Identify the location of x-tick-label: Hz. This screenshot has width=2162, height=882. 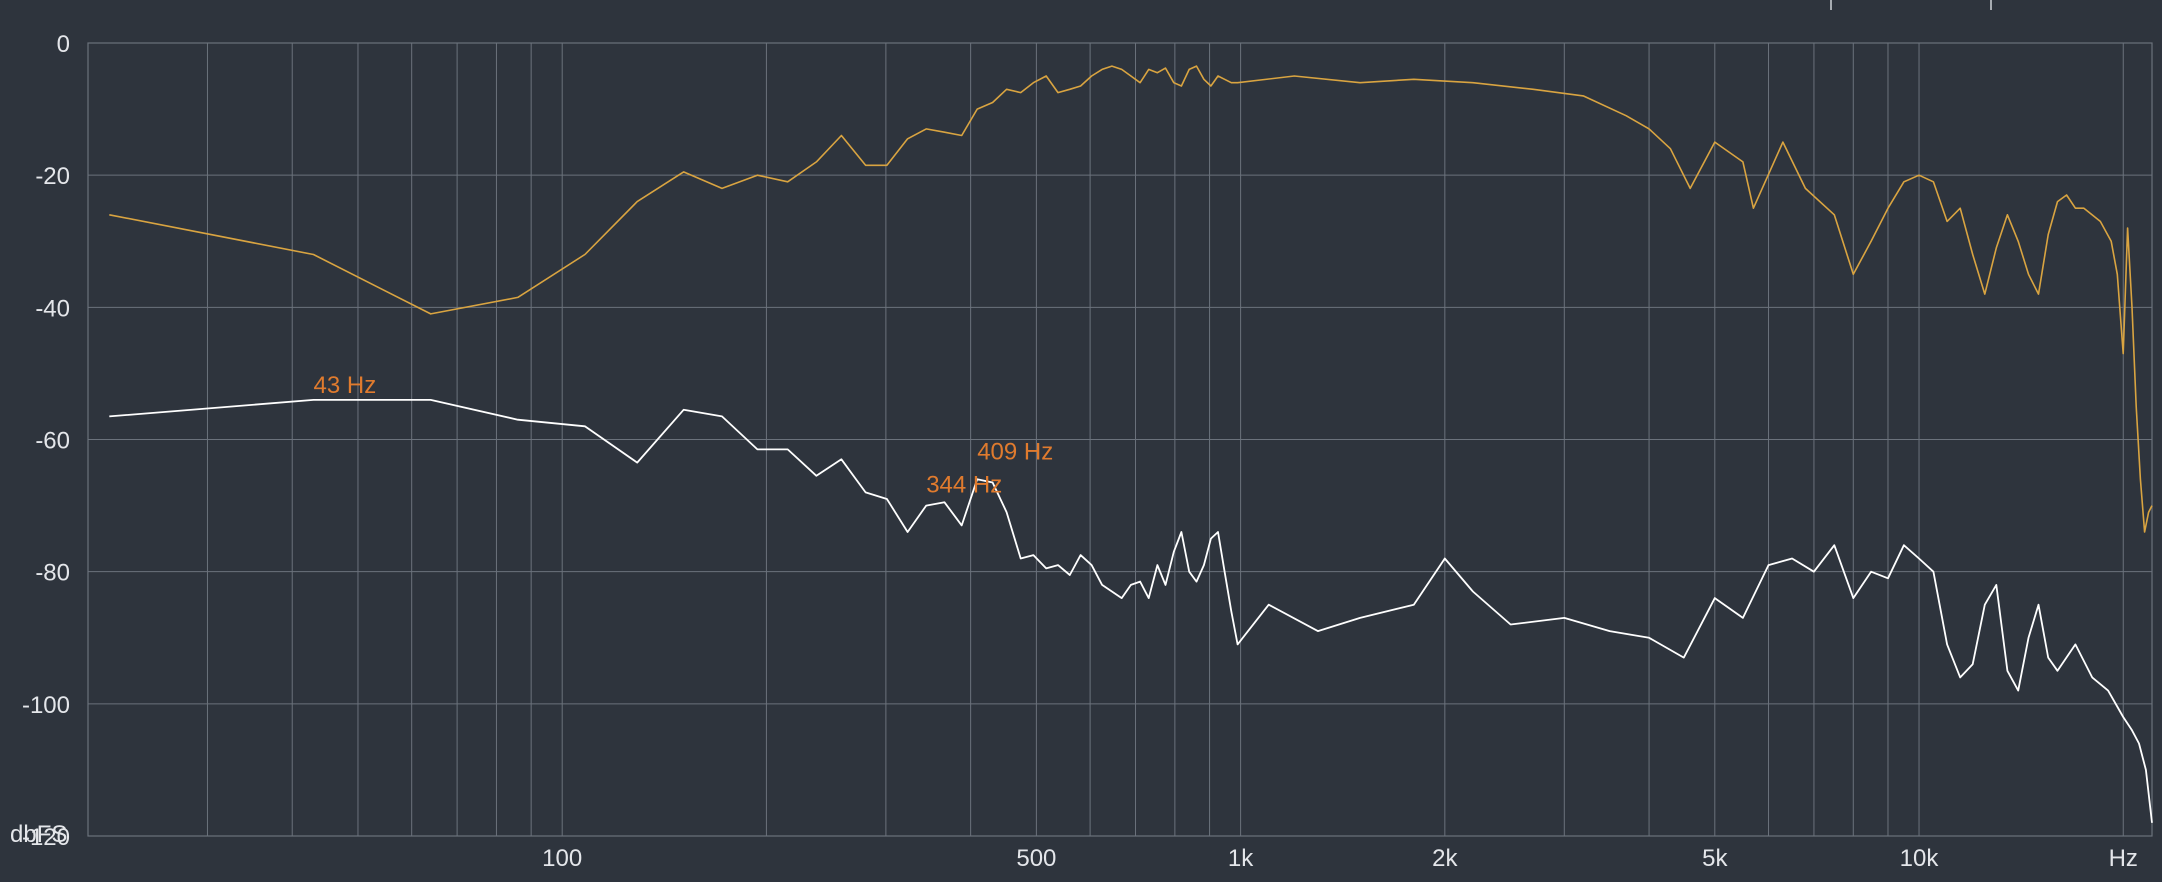
(2123, 858).